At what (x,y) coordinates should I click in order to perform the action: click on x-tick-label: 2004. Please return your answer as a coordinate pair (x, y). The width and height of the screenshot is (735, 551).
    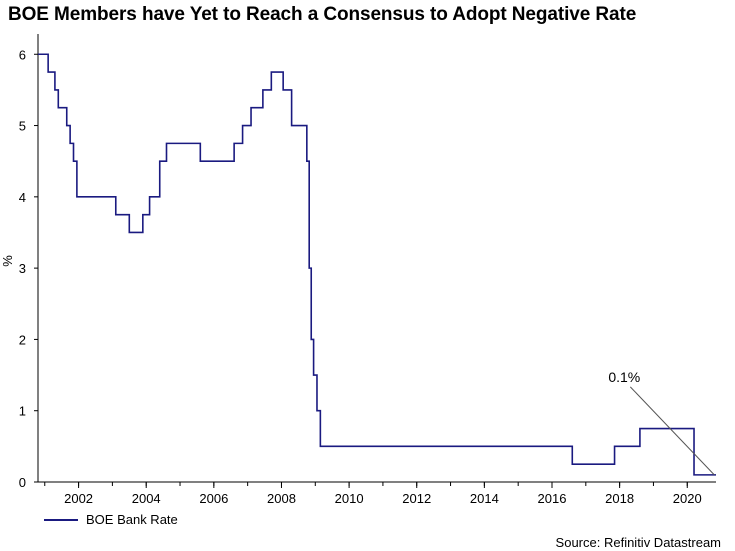
    Looking at the image, I should click on (146, 498).